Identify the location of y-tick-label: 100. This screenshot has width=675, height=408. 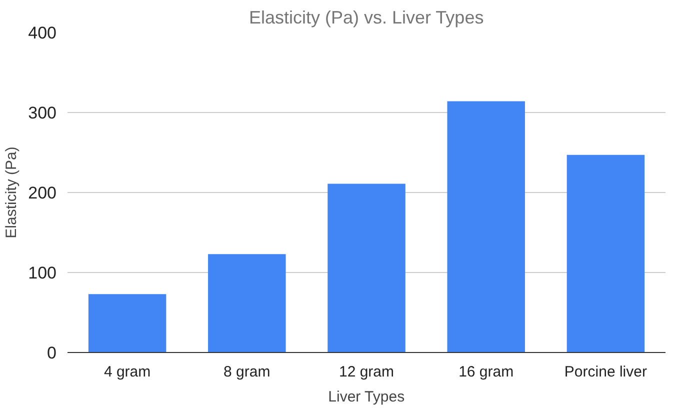
(42, 273).